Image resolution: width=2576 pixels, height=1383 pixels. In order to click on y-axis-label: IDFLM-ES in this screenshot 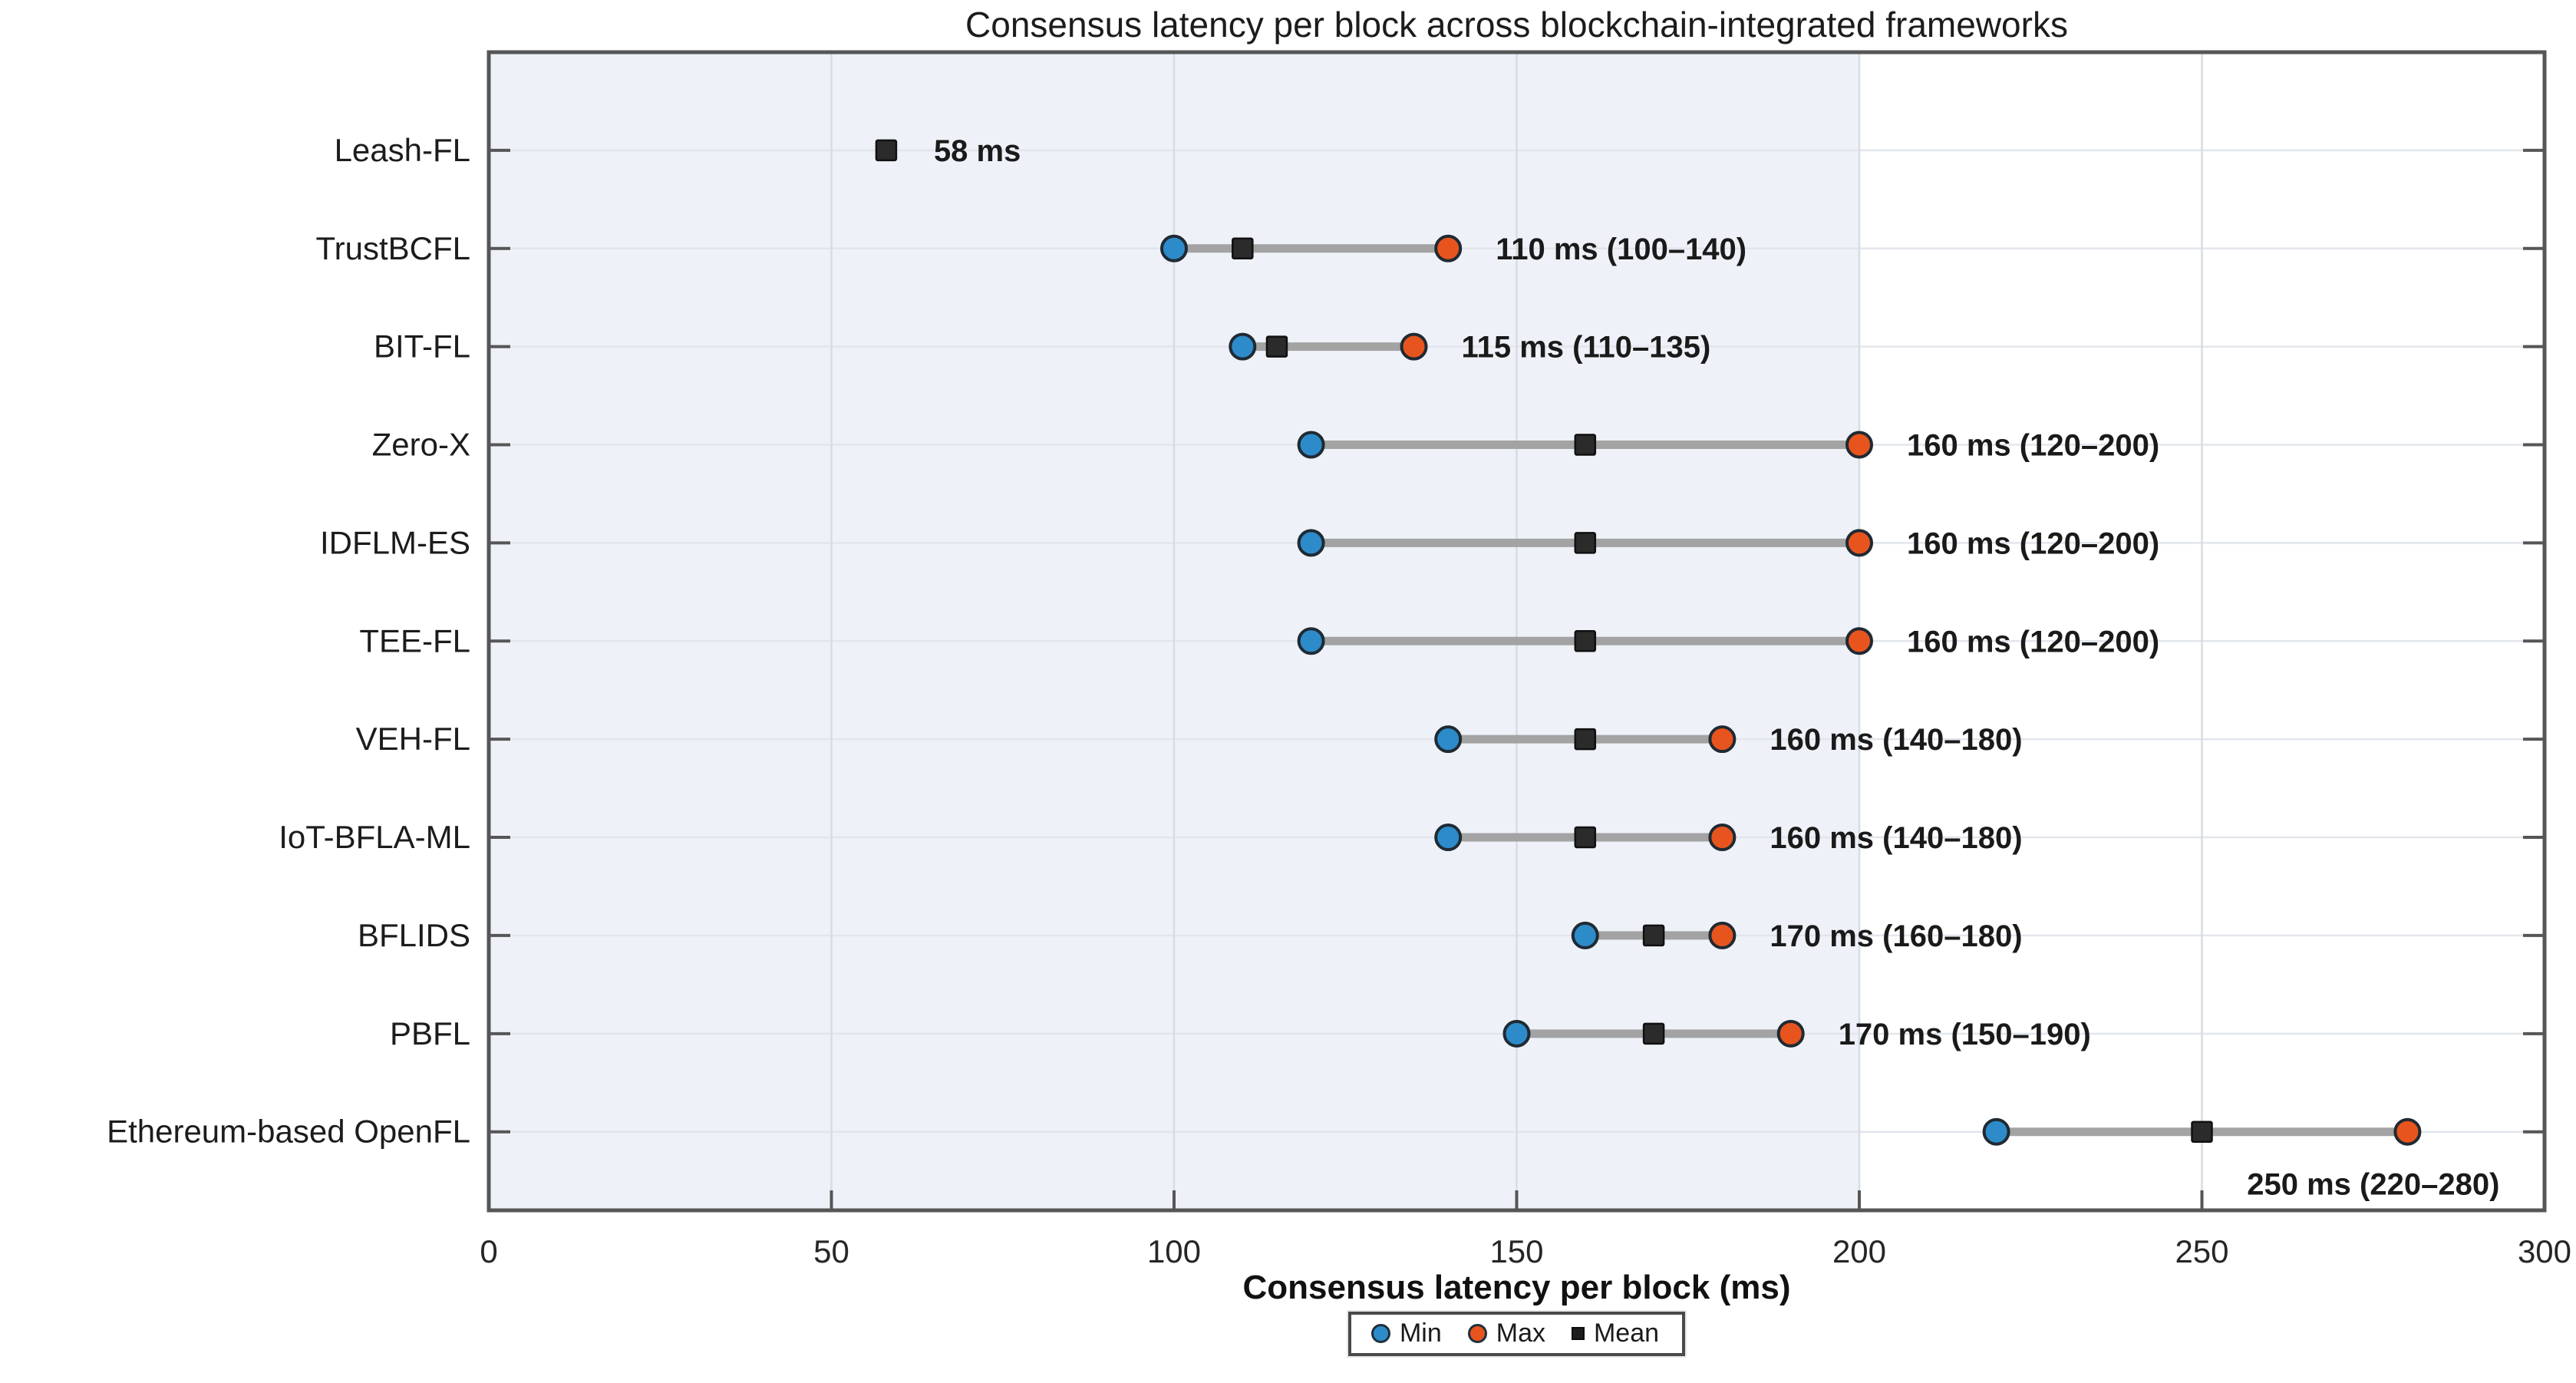, I will do `click(395, 542)`.